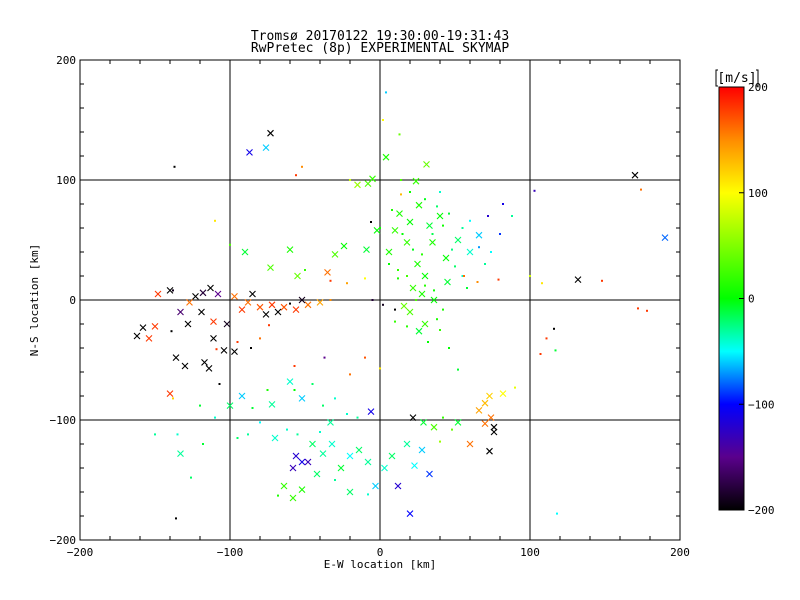  What do you see at coordinates (736, 78) in the screenshot?
I see `colorbar-unit: [m/s]` at bounding box center [736, 78].